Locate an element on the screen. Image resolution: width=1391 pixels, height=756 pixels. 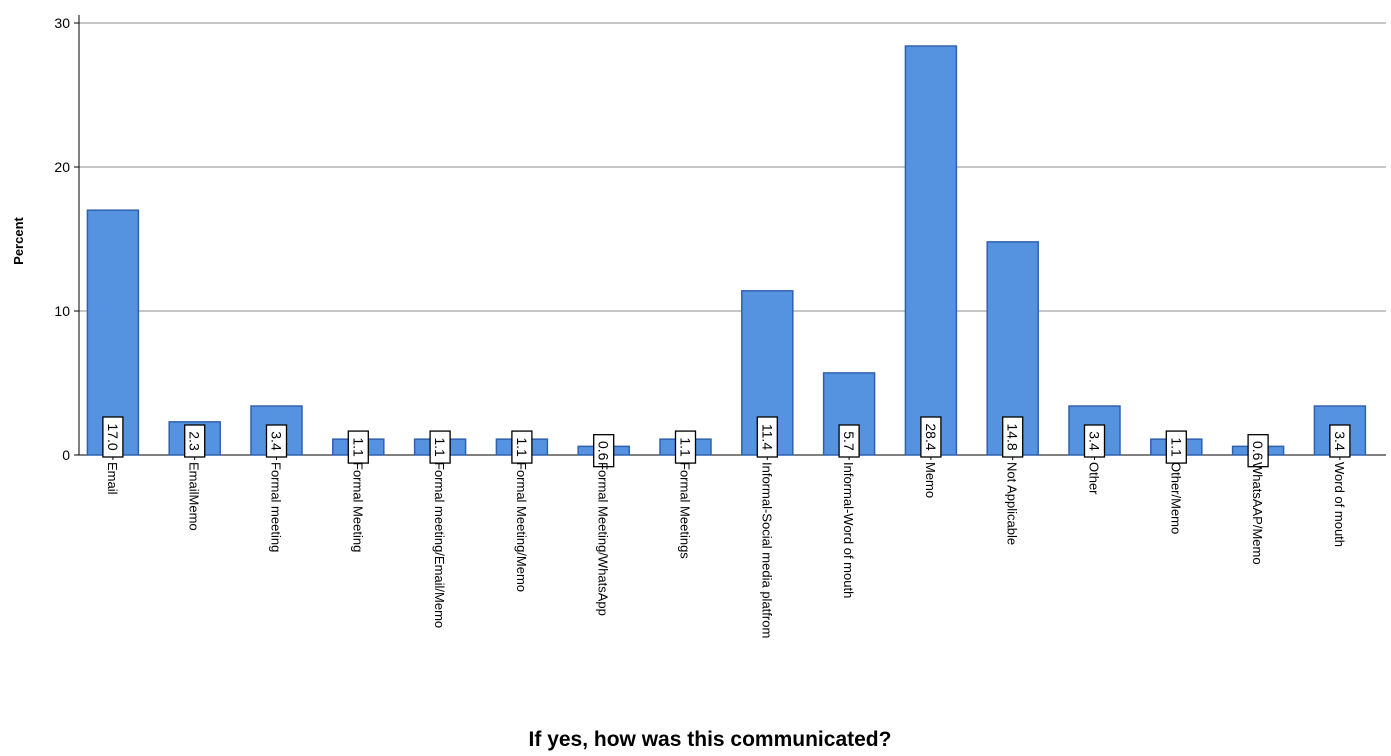
x-tick-label: Informal-Word of mouth is located at coordinates (848, 530).